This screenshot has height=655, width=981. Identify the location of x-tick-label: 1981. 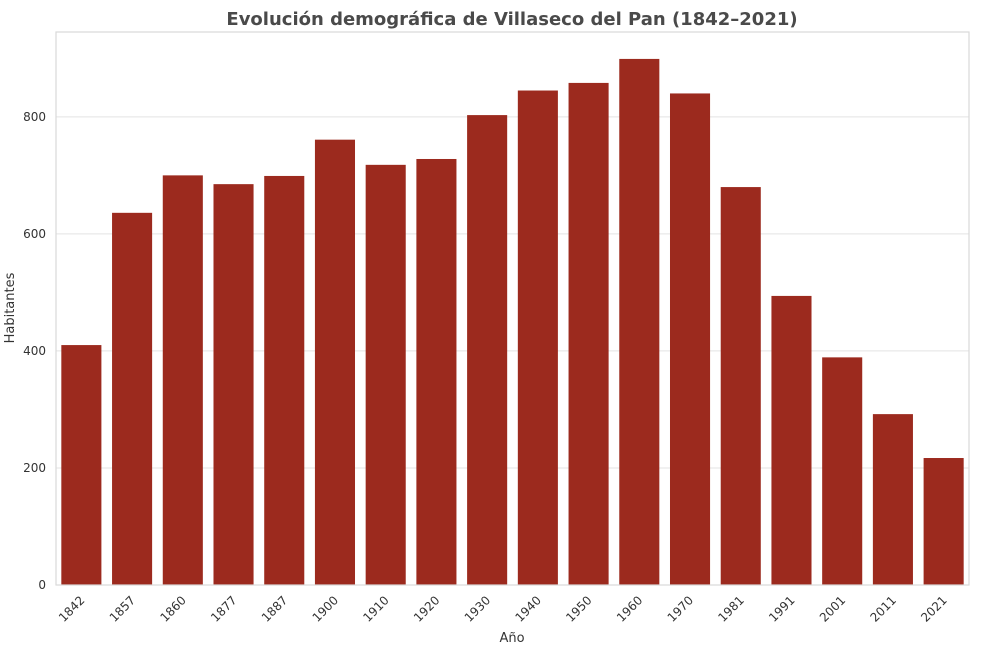
(730, 608).